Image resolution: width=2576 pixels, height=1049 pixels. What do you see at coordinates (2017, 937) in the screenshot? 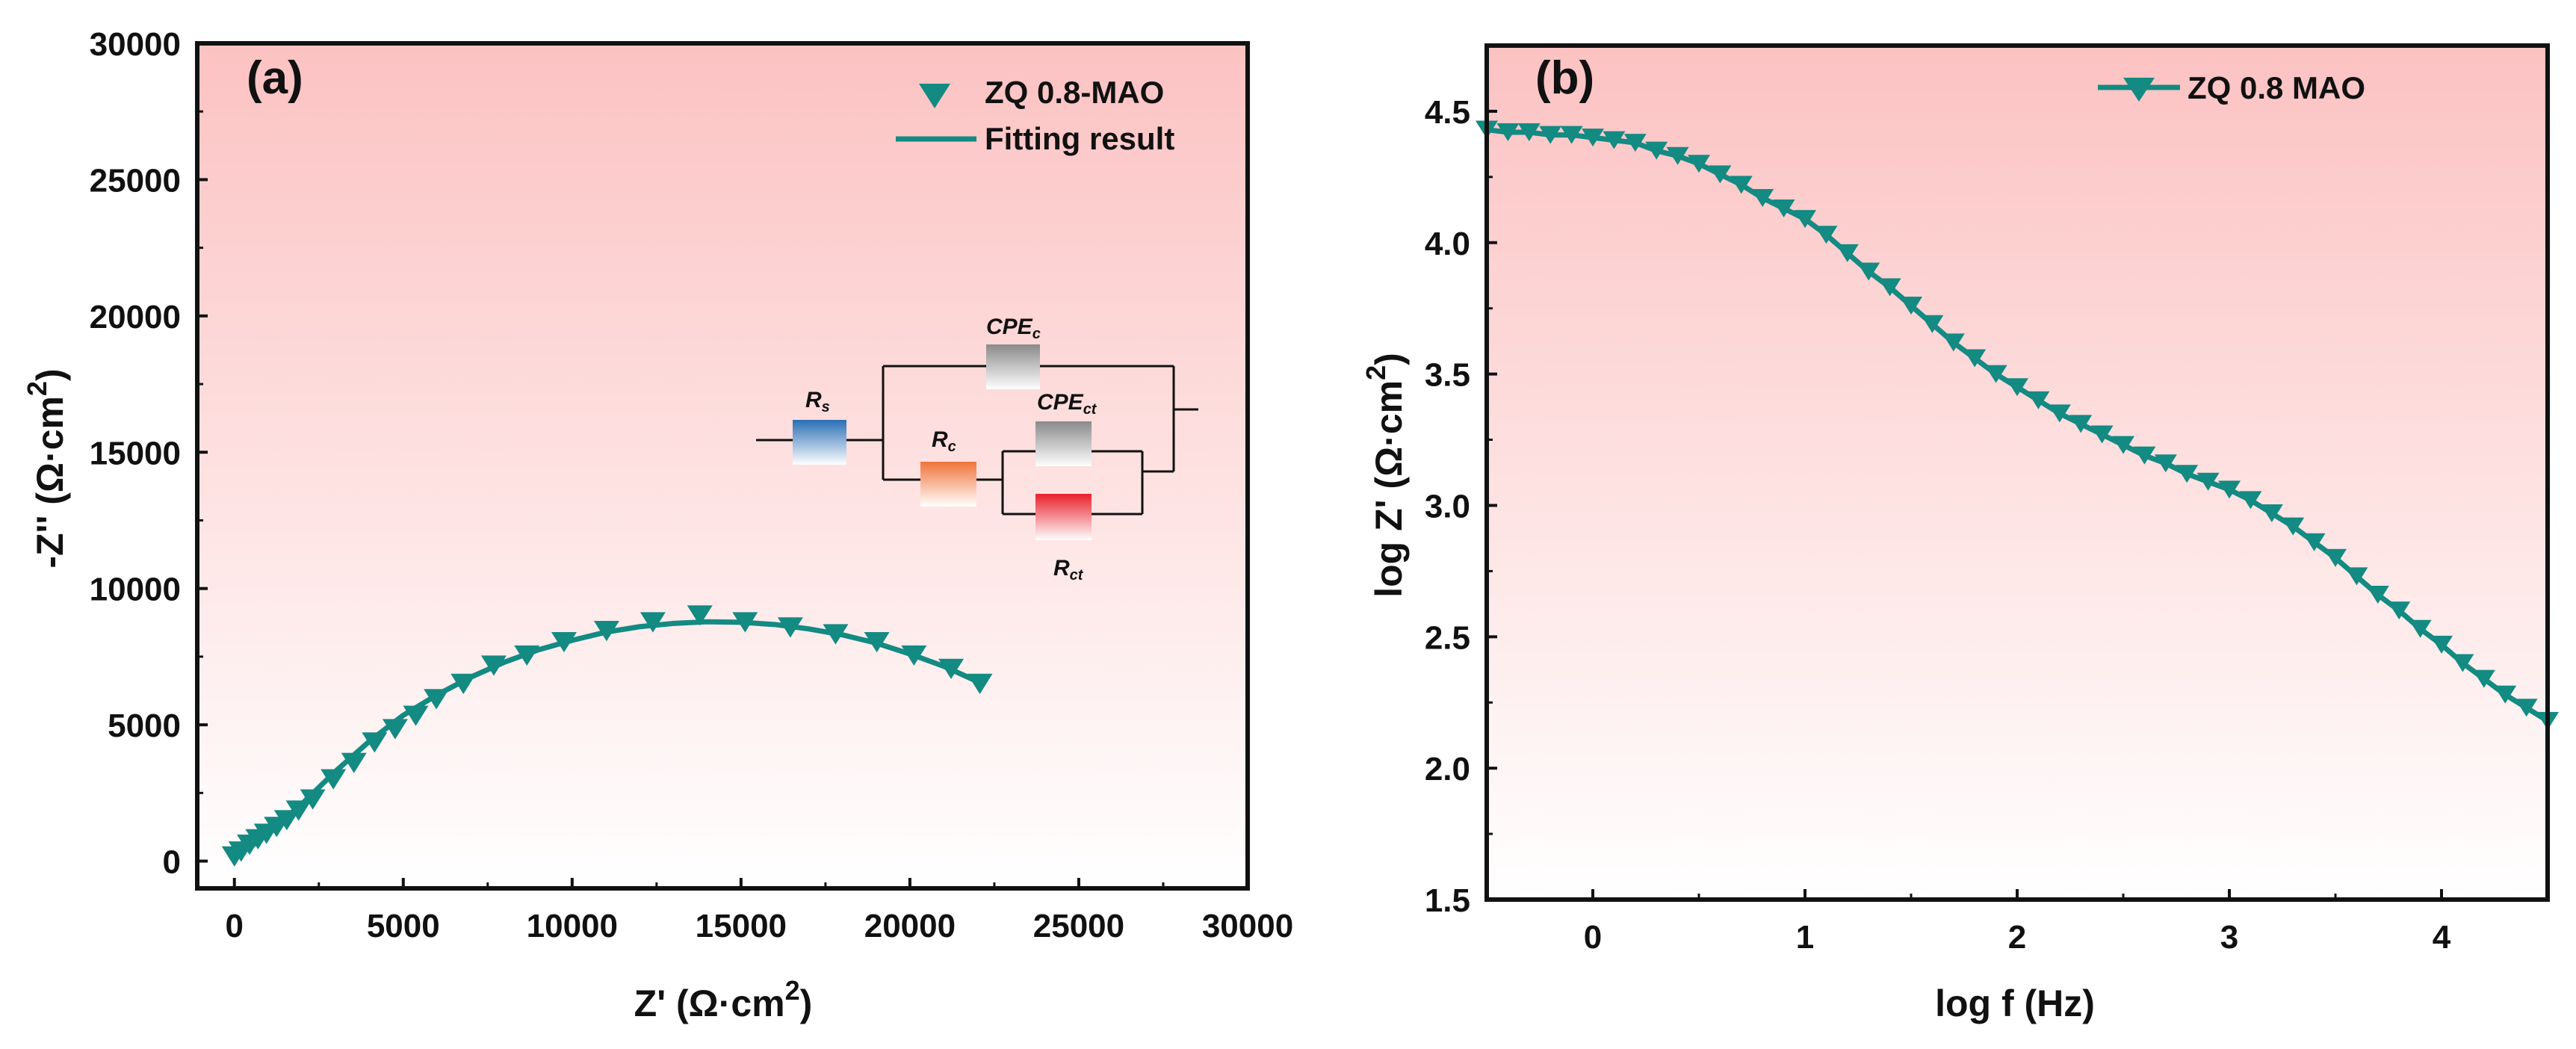
I see `x-tick-label: 2` at bounding box center [2017, 937].